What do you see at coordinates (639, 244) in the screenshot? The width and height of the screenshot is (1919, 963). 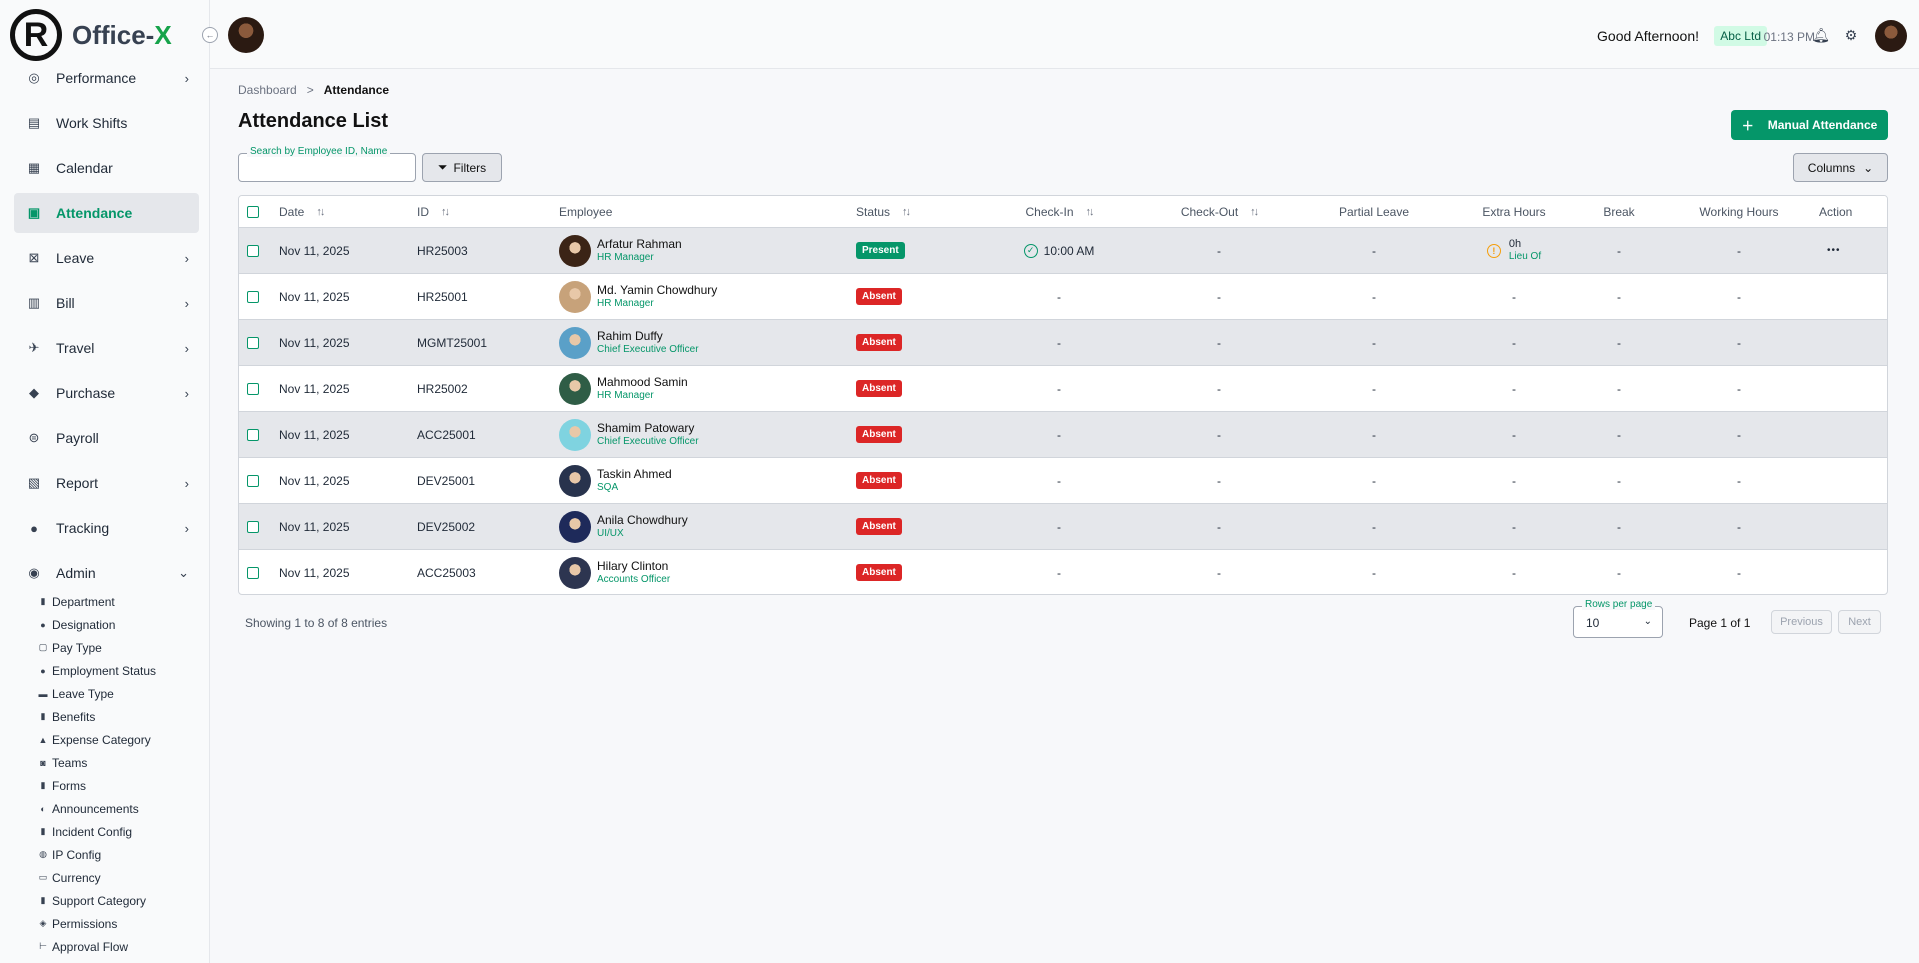 I see `employee-name: Arfatur Rahman` at bounding box center [639, 244].